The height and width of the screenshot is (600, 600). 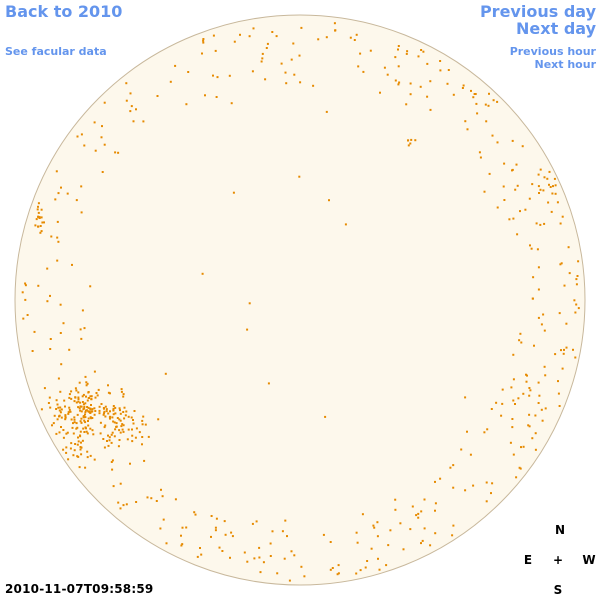 What do you see at coordinates (552, 51) in the screenshot?
I see `previous-hour-link: Previous hour` at bounding box center [552, 51].